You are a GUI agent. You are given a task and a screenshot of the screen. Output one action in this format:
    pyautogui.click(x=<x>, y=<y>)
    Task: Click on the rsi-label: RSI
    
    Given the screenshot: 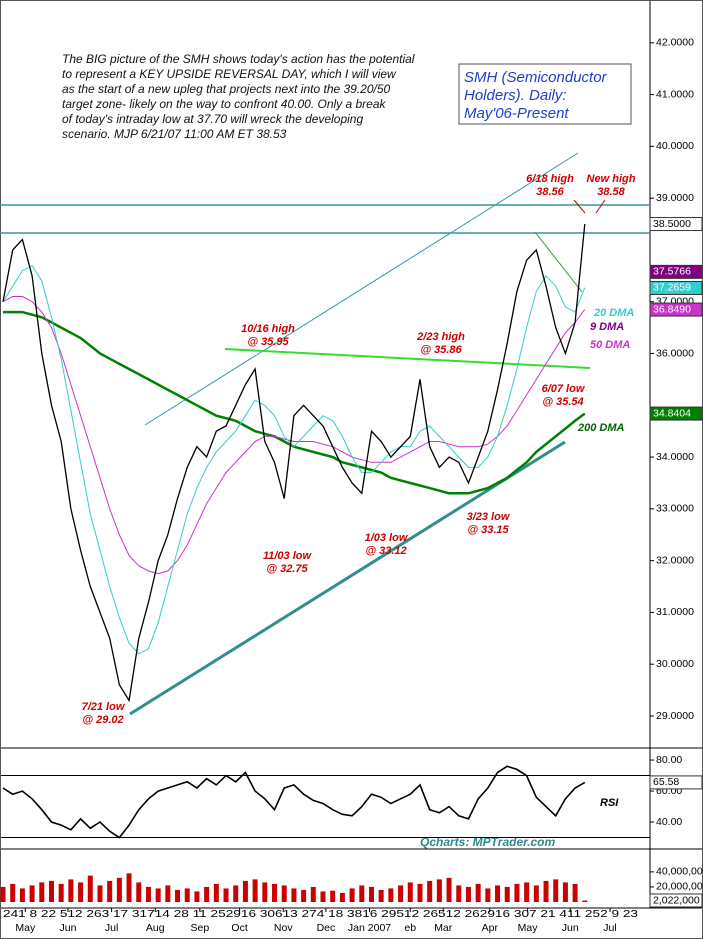 What is the action you would take?
    pyautogui.click(x=609, y=803)
    